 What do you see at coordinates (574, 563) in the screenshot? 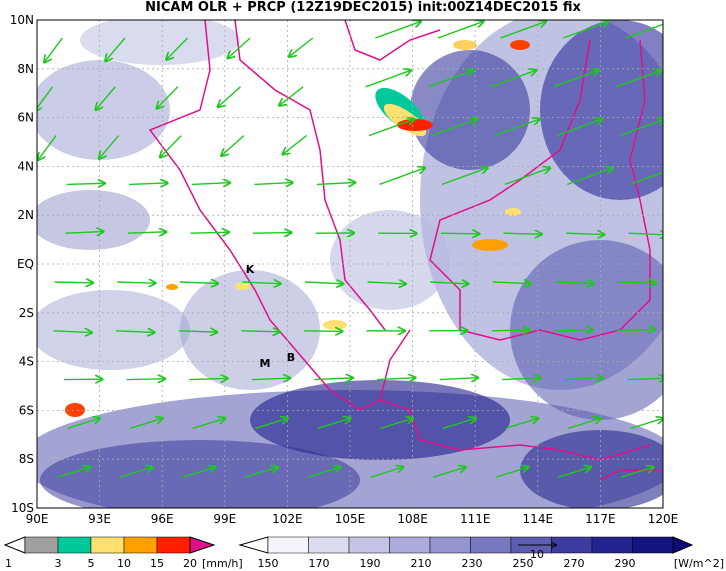
I see `olr-label: 270` at bounding box center [574, 563].